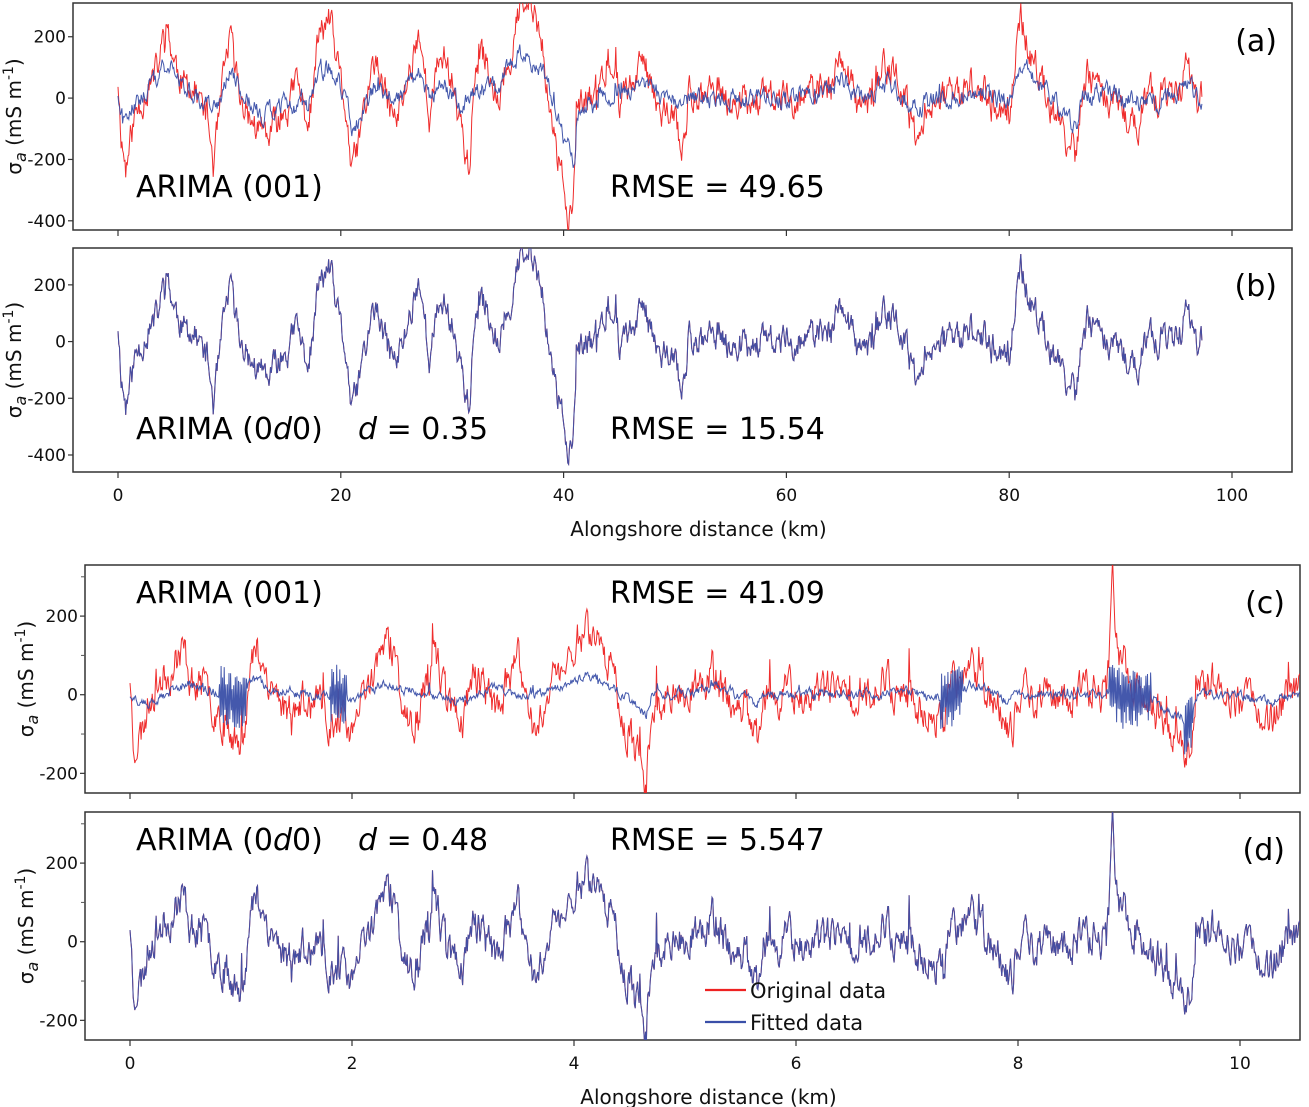 This screenshot has width=1309, height=1107. Describe the element at coordinates (1256, 286) in the screenshot. I see `panel-label: (b)` at that location.